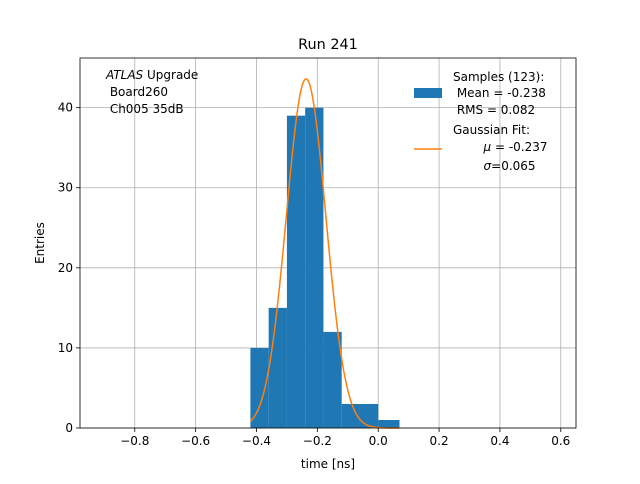 Image resolution: width=640 pixels, height=484 pixels. I want to click on x-tick-label: 0.0, so click(378, 441).